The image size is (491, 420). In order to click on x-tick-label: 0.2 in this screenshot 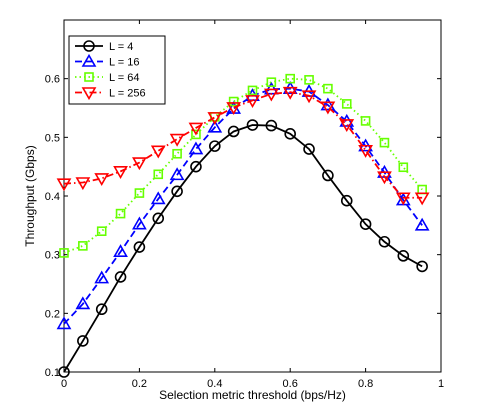, I will do `click(139, 384)`.